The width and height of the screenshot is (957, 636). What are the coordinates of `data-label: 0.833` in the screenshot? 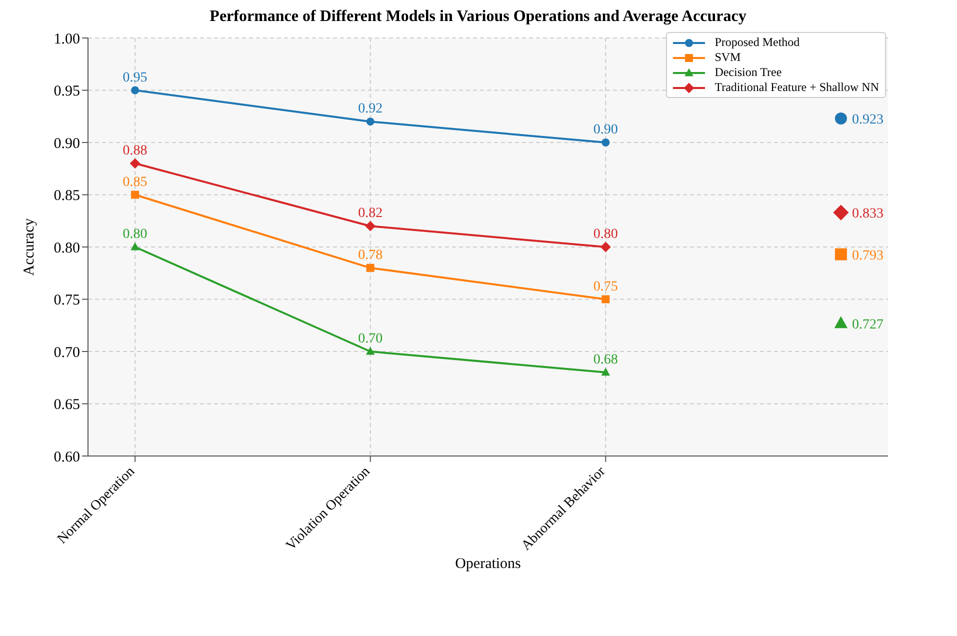 It's located at (868, 214).